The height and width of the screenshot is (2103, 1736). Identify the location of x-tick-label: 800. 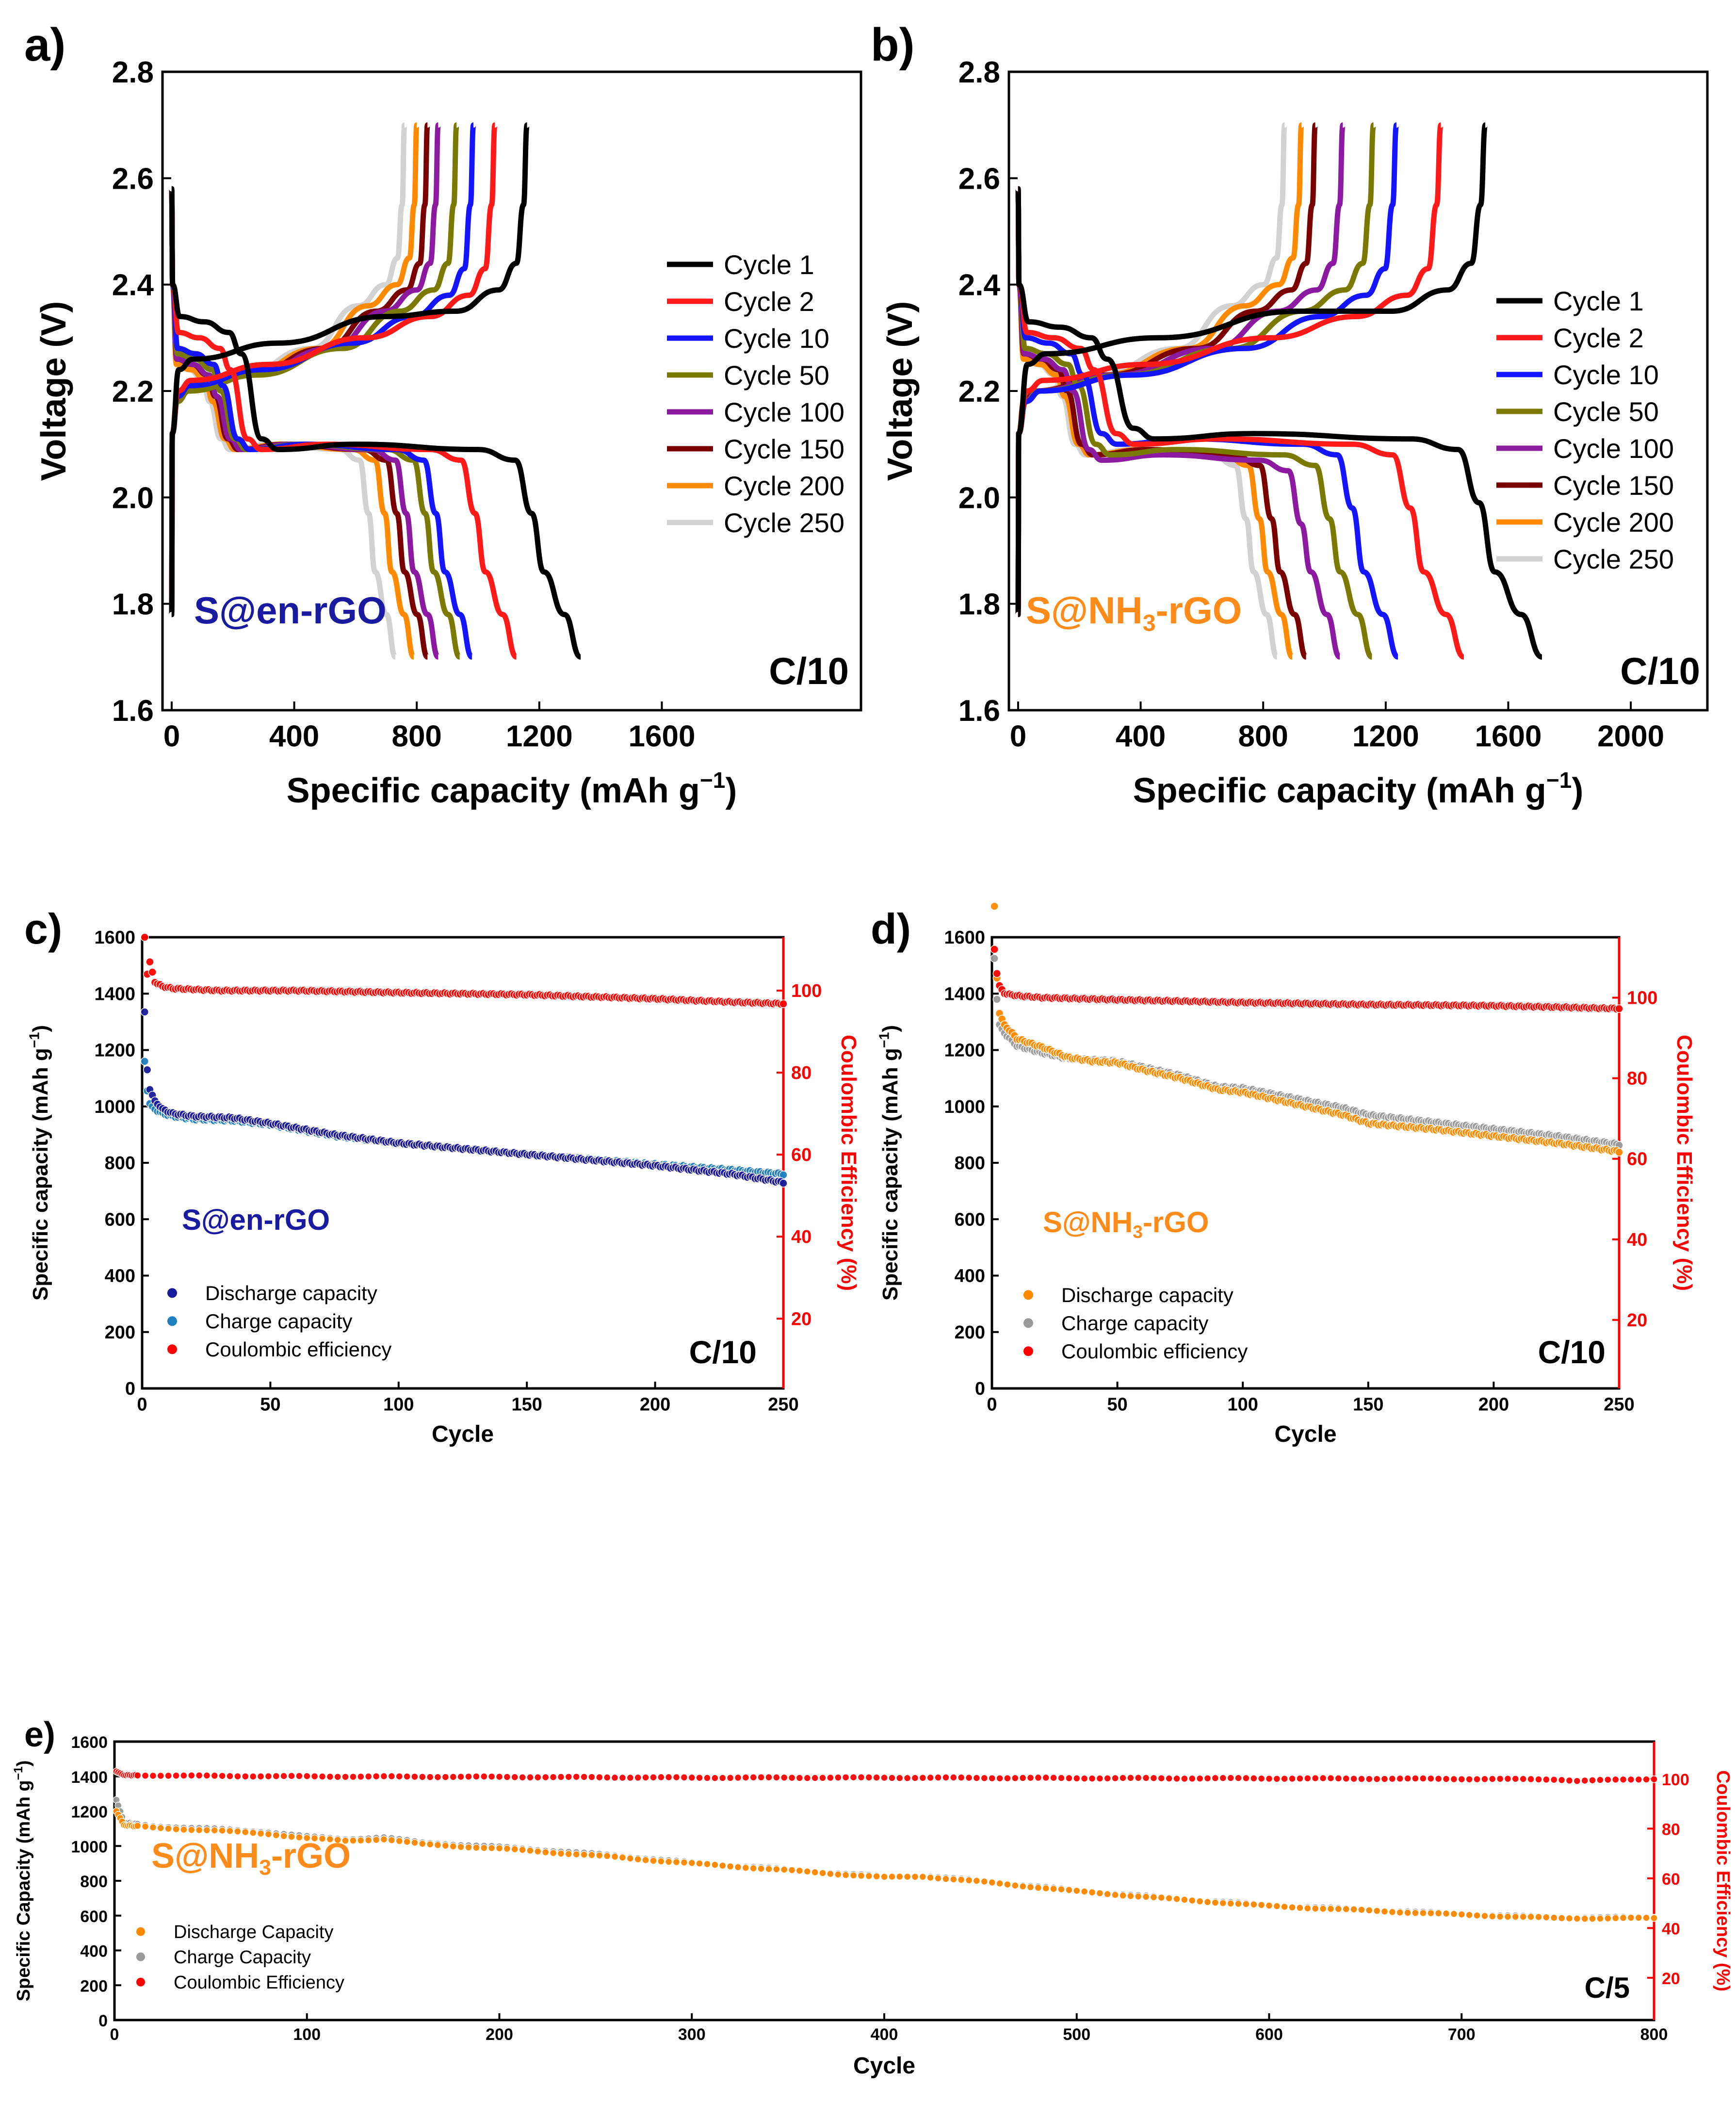
(416, 736).